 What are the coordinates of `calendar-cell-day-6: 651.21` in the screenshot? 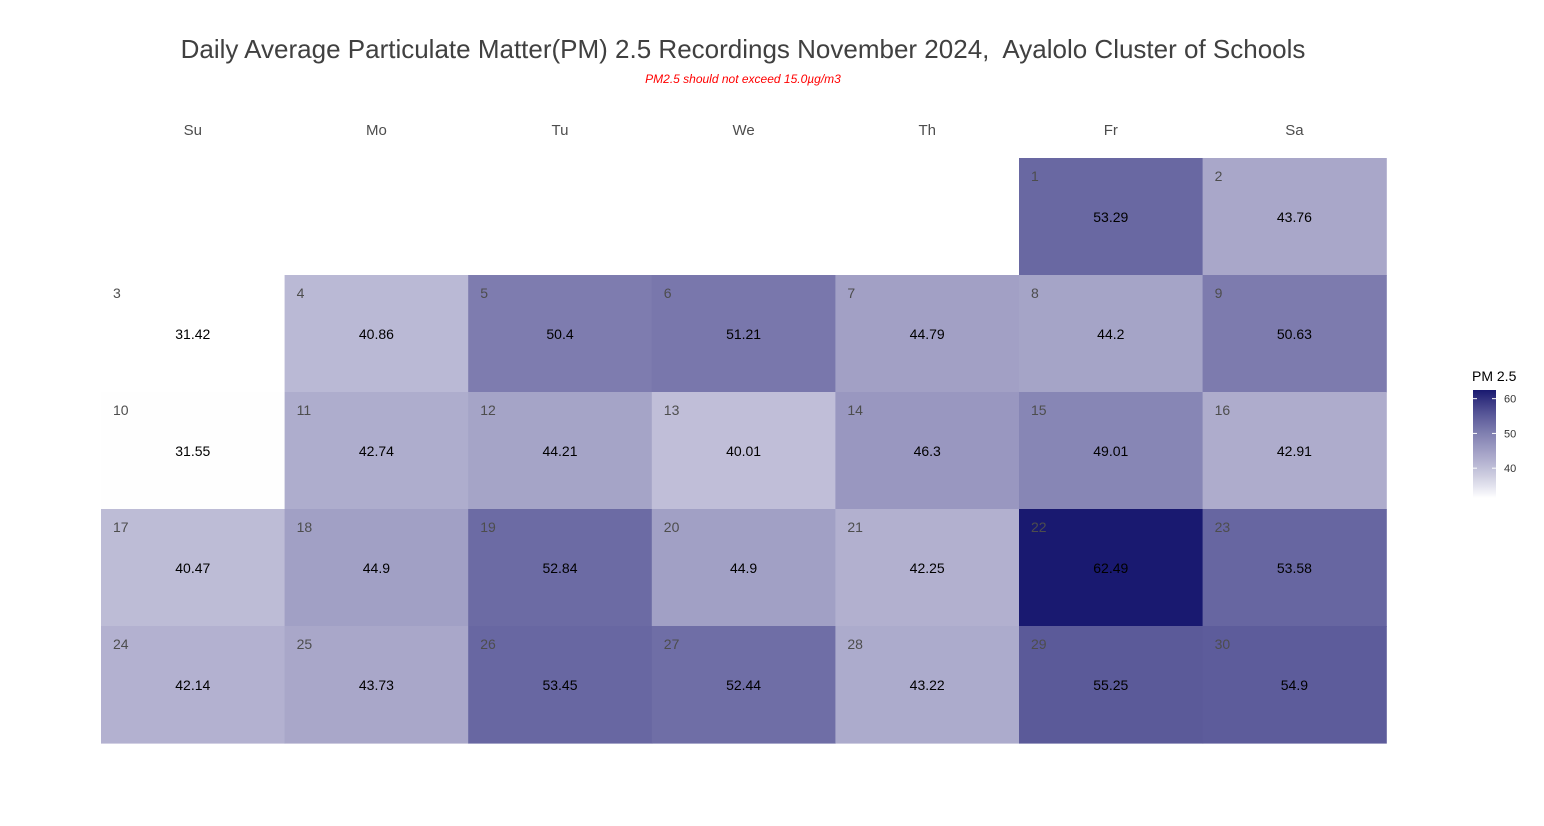 It's located at (743, 334).